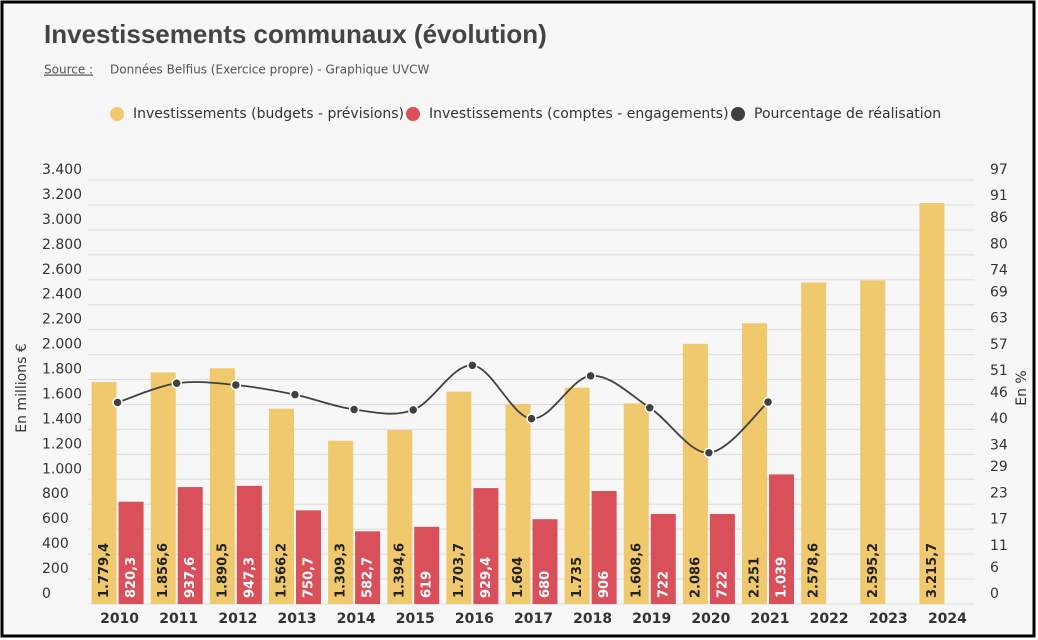 Image resolution: width=1038 pixels, height=640 pixels. I want to click on y2-axis-title: En %, so click(1022, 387).